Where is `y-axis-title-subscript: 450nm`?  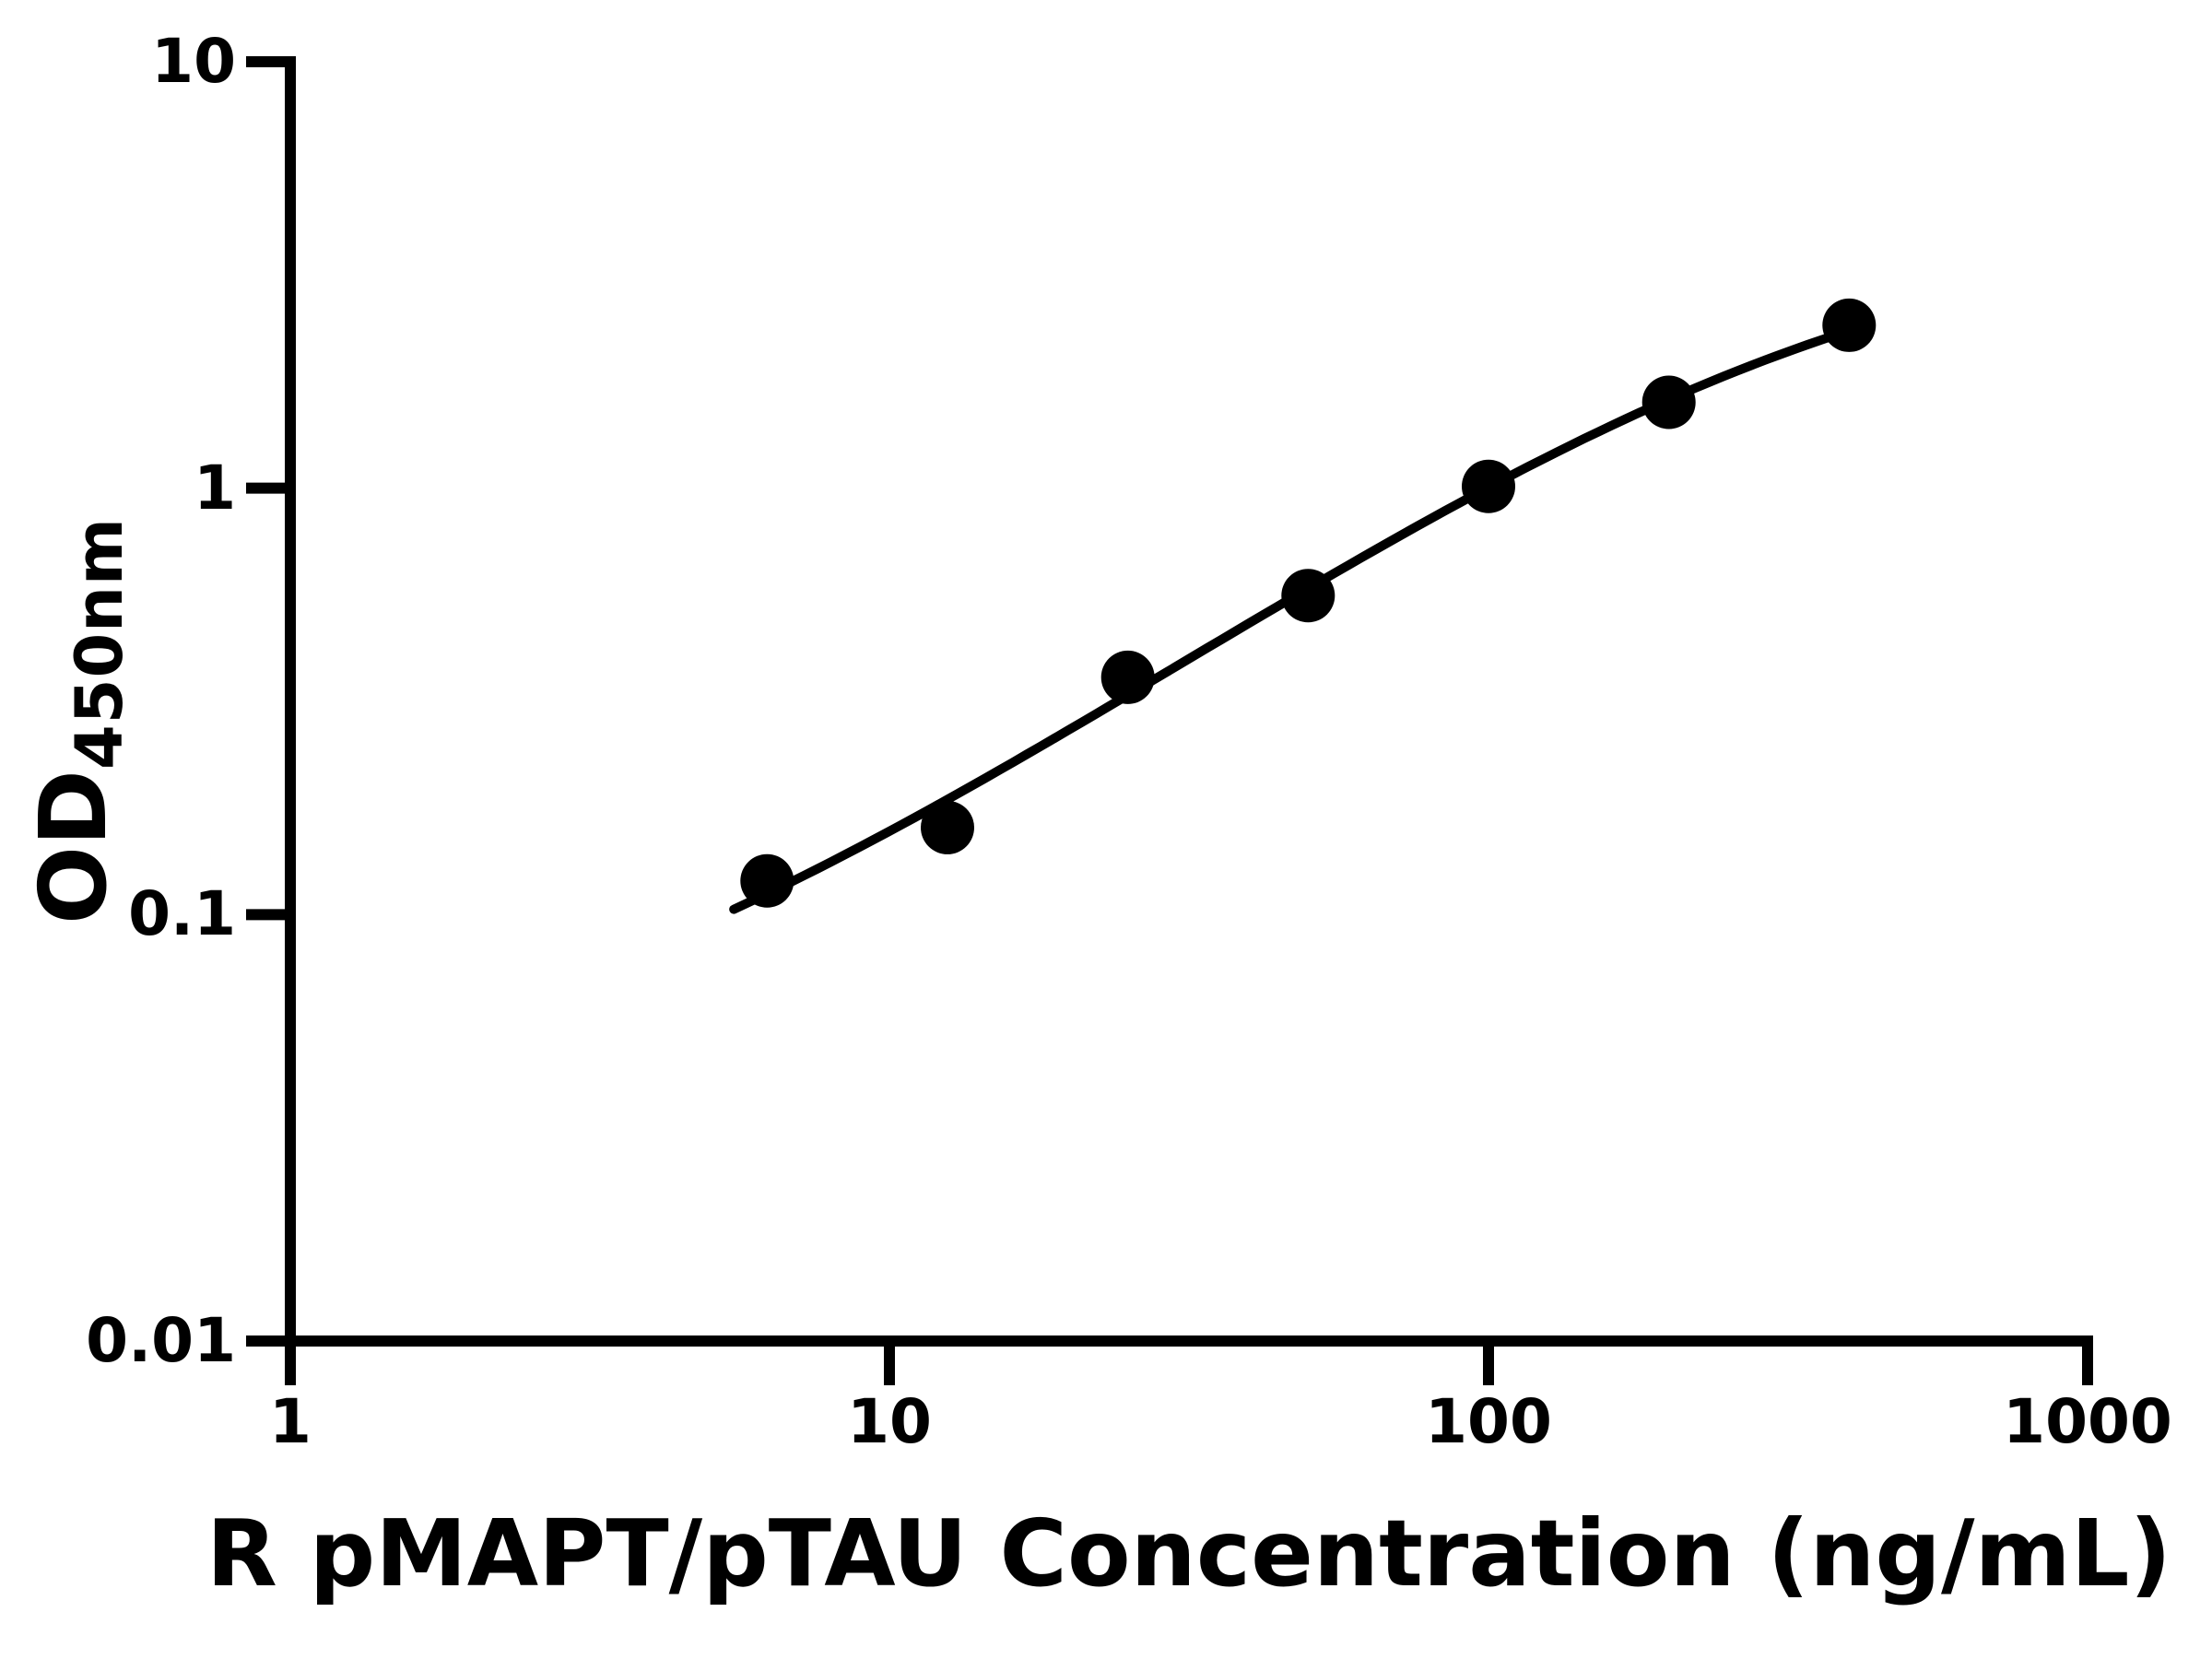 y-axis-title-subscript: 450nm is located at coordinates (99, 643).